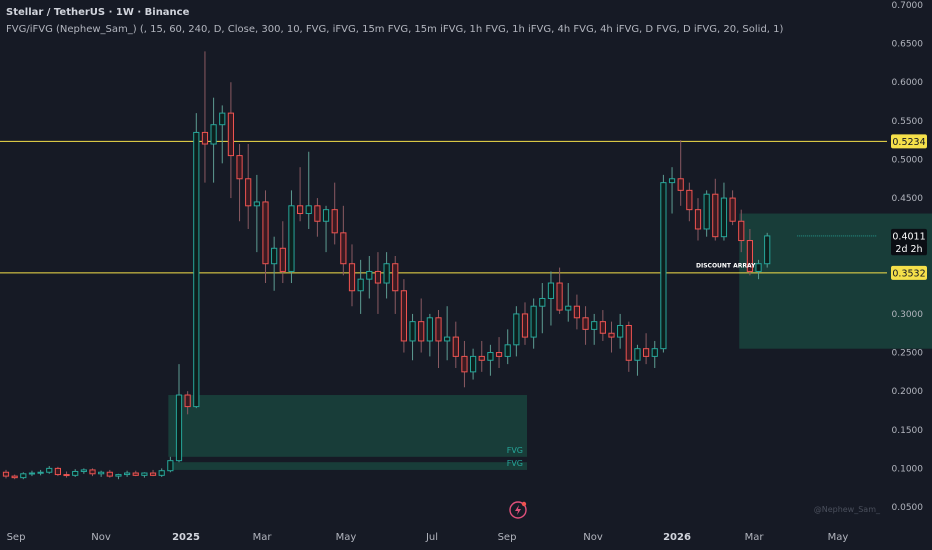 This screenshot has height=550, width=932. I want to click on price-tick-label: 0.5500, so click(908, 122).